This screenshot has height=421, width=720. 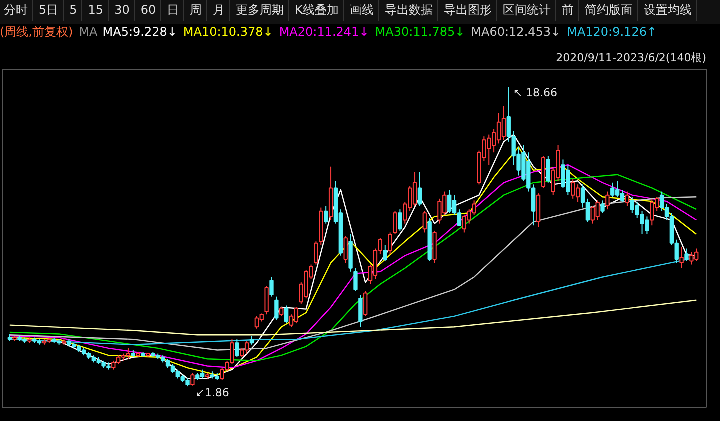 What do you see at coordinates (409, 11) in the screenshot?
I see `text: 导出数据` at bounding box center [409, 11].